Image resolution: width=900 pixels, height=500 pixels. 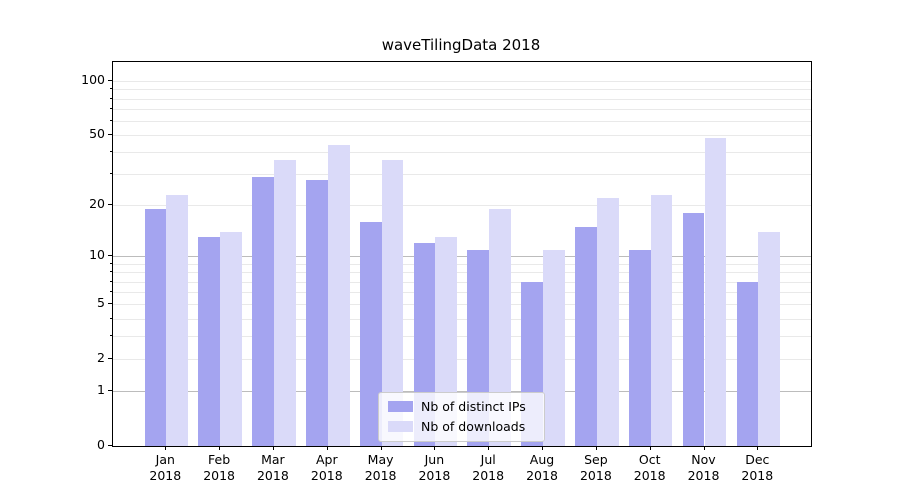 I want to click on bar-downloads-jan, so click(x=177, y=320).